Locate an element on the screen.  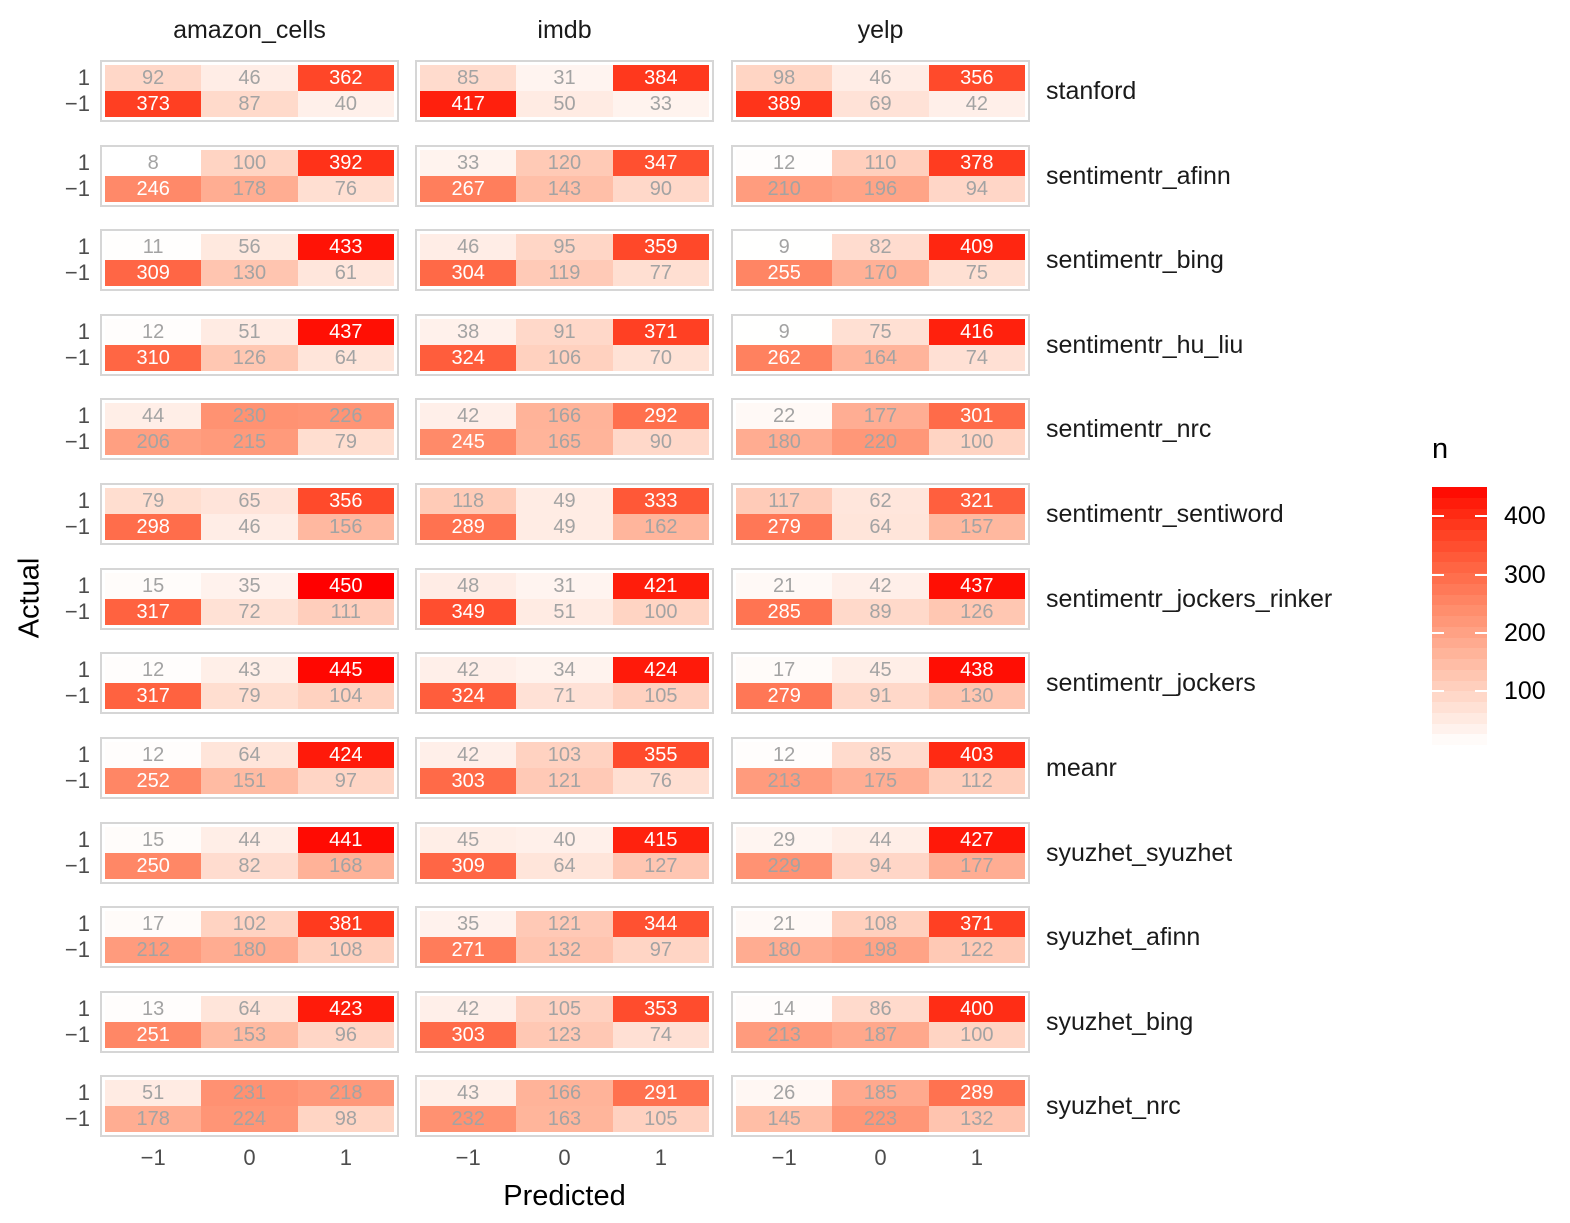
heatmap-cell: 170 is located at coordinates (880, 273).